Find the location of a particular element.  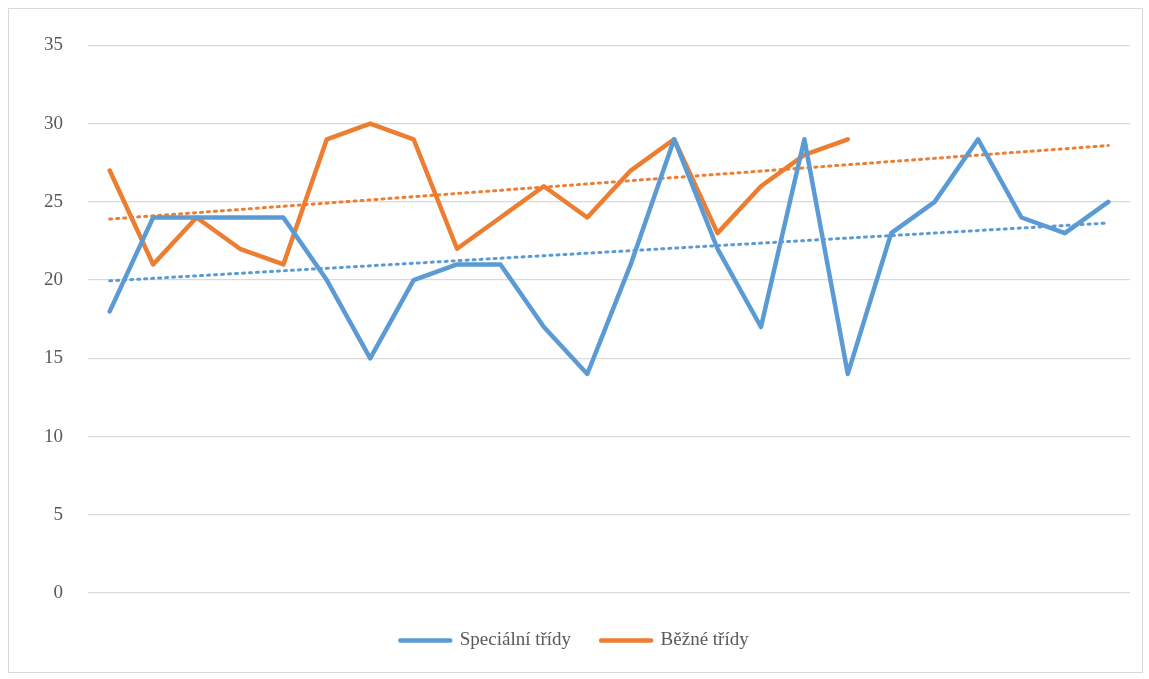

y-tick-label: 35 is located at coordinates (53, 44).